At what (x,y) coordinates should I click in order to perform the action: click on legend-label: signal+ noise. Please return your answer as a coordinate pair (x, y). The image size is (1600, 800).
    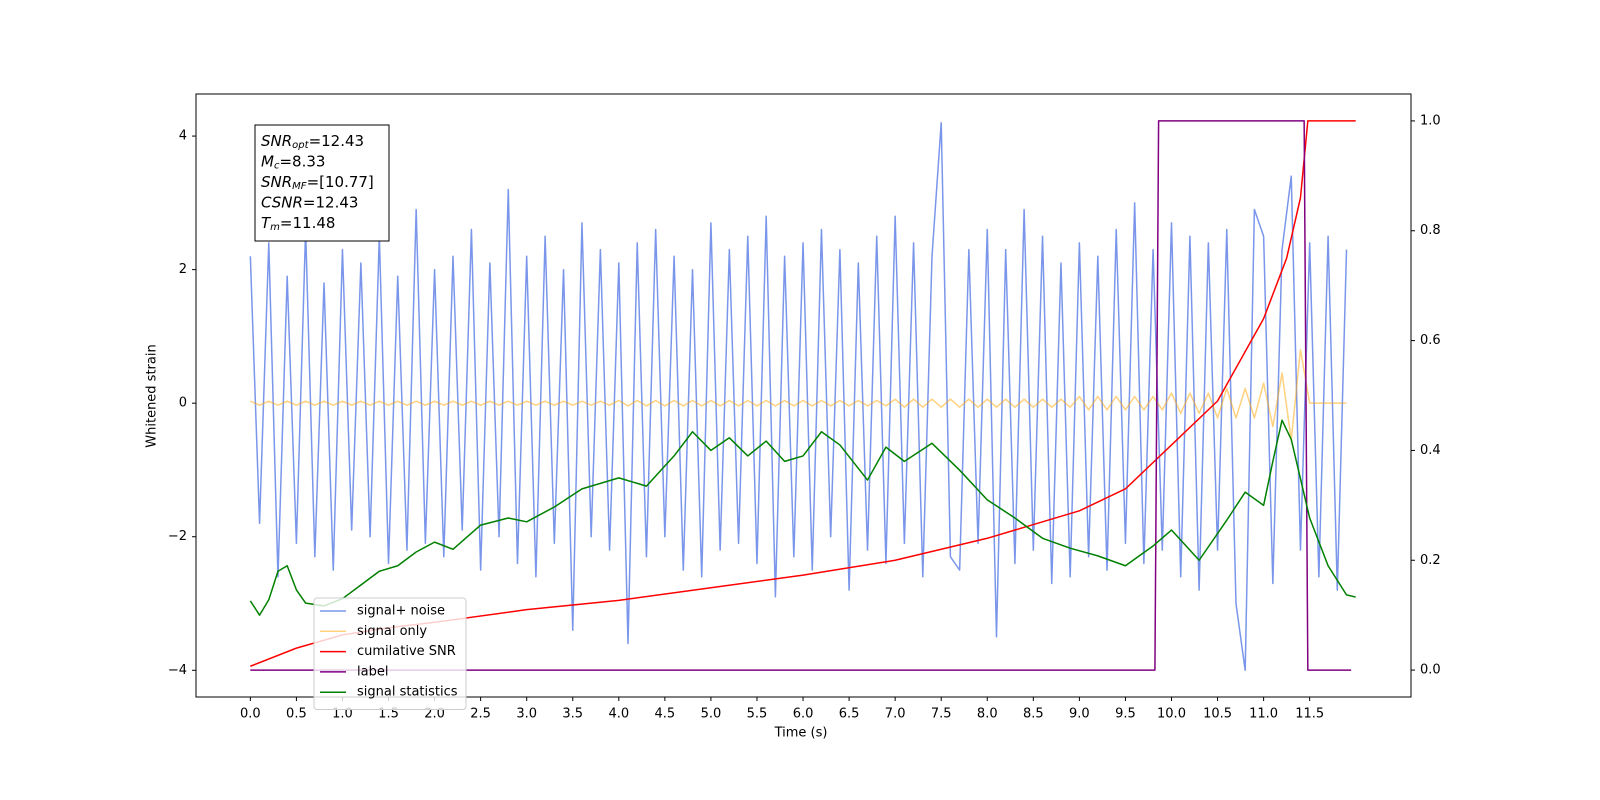
    Looking at the image, I should click on (401, 611).